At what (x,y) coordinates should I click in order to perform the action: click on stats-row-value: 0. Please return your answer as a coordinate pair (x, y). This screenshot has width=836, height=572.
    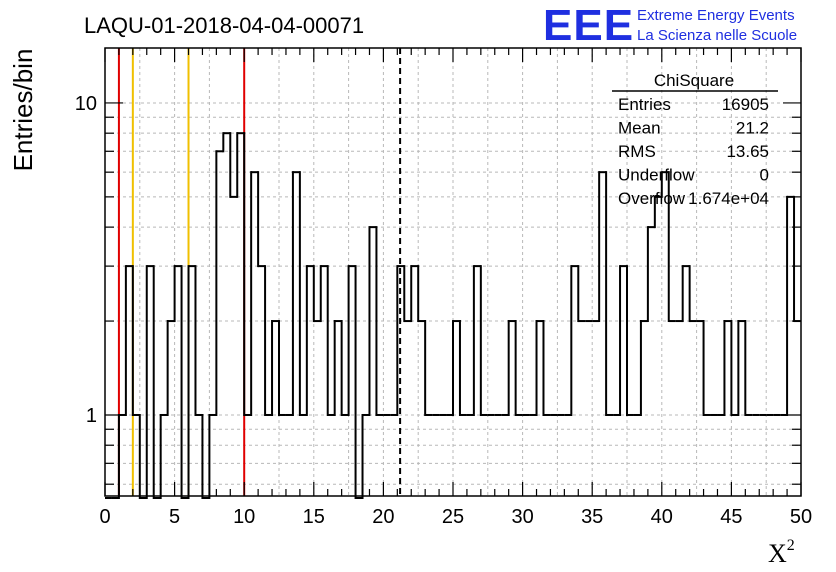
    Looking at the image, I should click on (764, 175).